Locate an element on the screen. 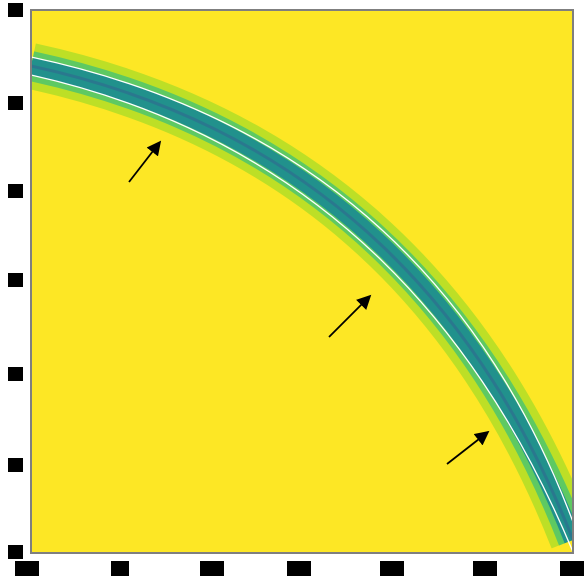  arrow-upper-left is located at coordinates (145, 161).